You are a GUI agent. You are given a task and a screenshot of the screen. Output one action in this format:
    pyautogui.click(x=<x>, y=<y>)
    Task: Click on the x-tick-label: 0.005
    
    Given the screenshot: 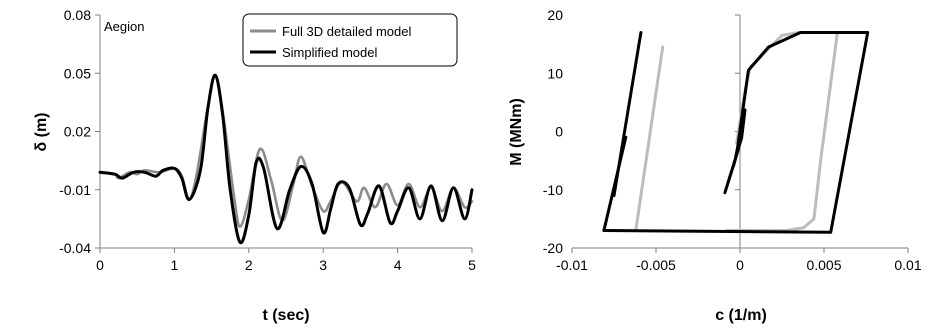 What is the action you would take?
    pyautogui.click(x=823, y=265)
    